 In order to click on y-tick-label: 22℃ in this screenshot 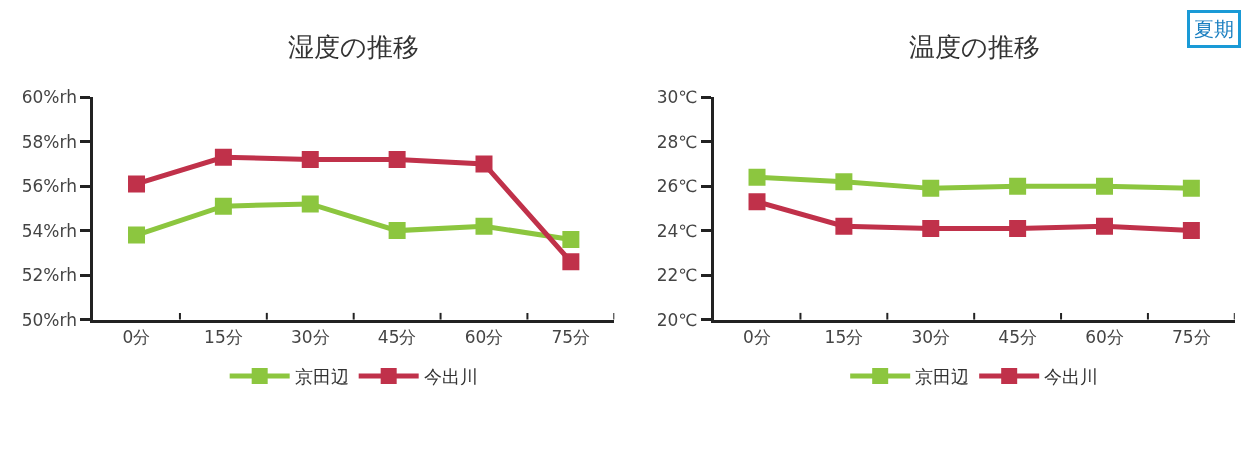, I will do `click(677, 275)`.